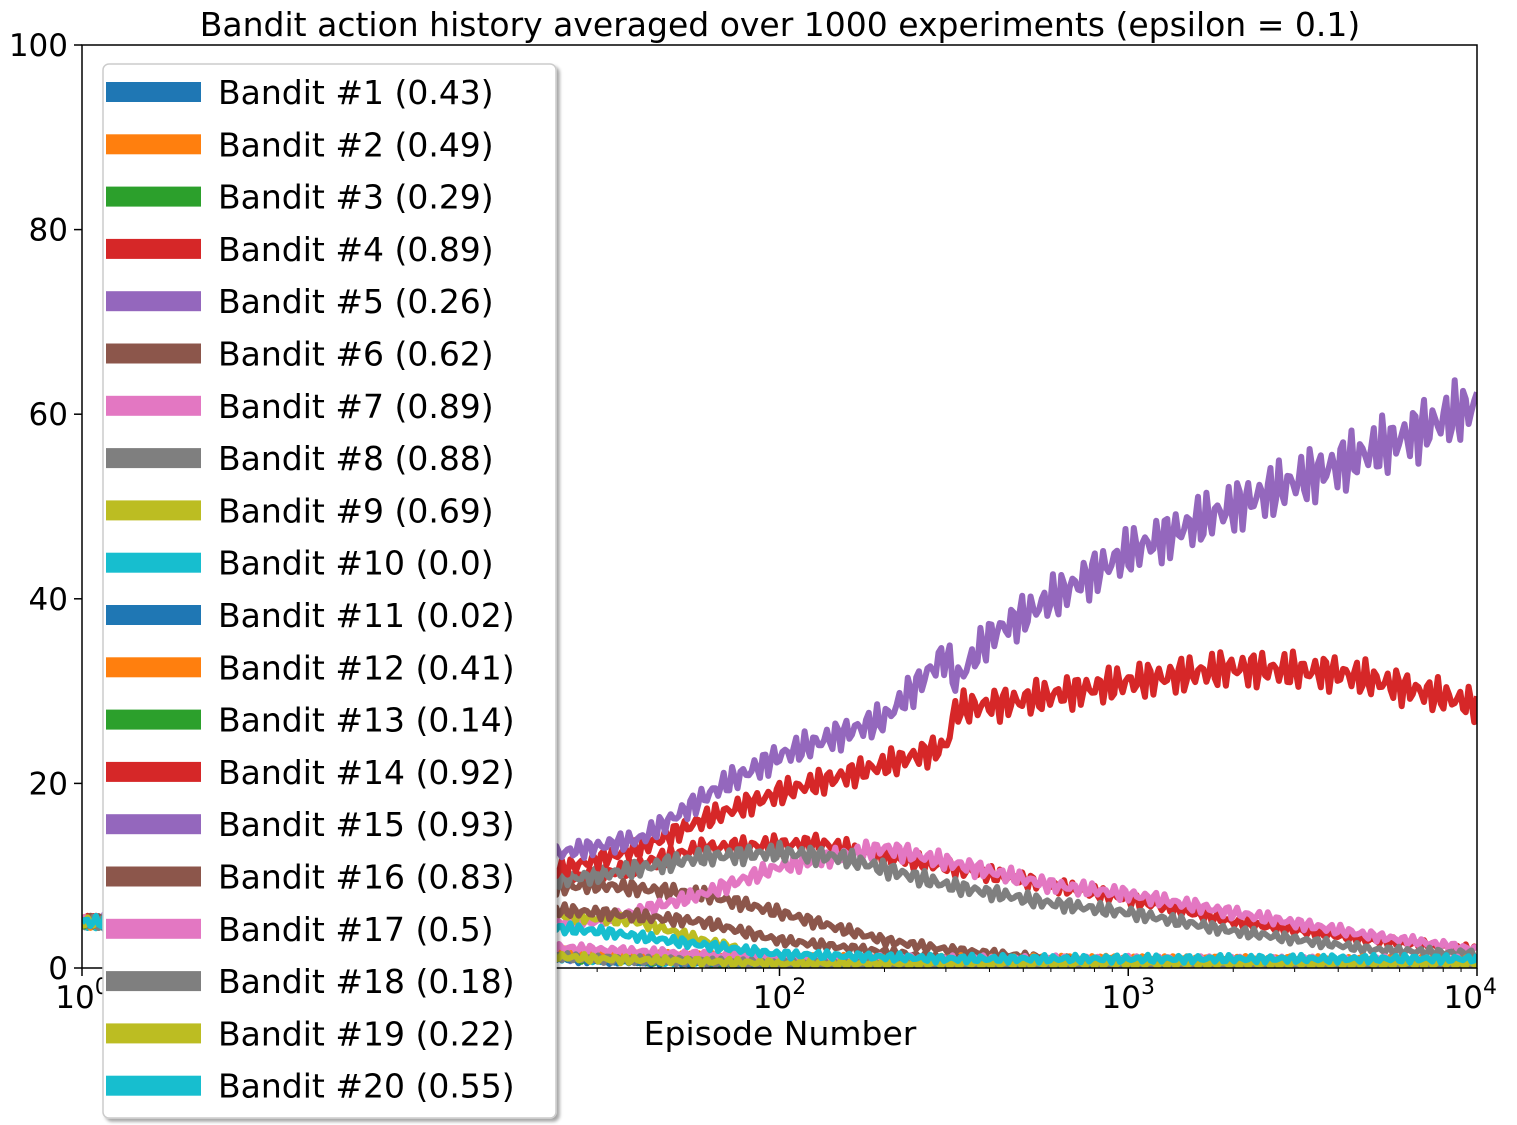 This screenshot has height=1125, width=1517. Describe the element at coordinates (366, 720) in the screenshot. I see `legend-label: Bandit #13 (0.14)` at that location.